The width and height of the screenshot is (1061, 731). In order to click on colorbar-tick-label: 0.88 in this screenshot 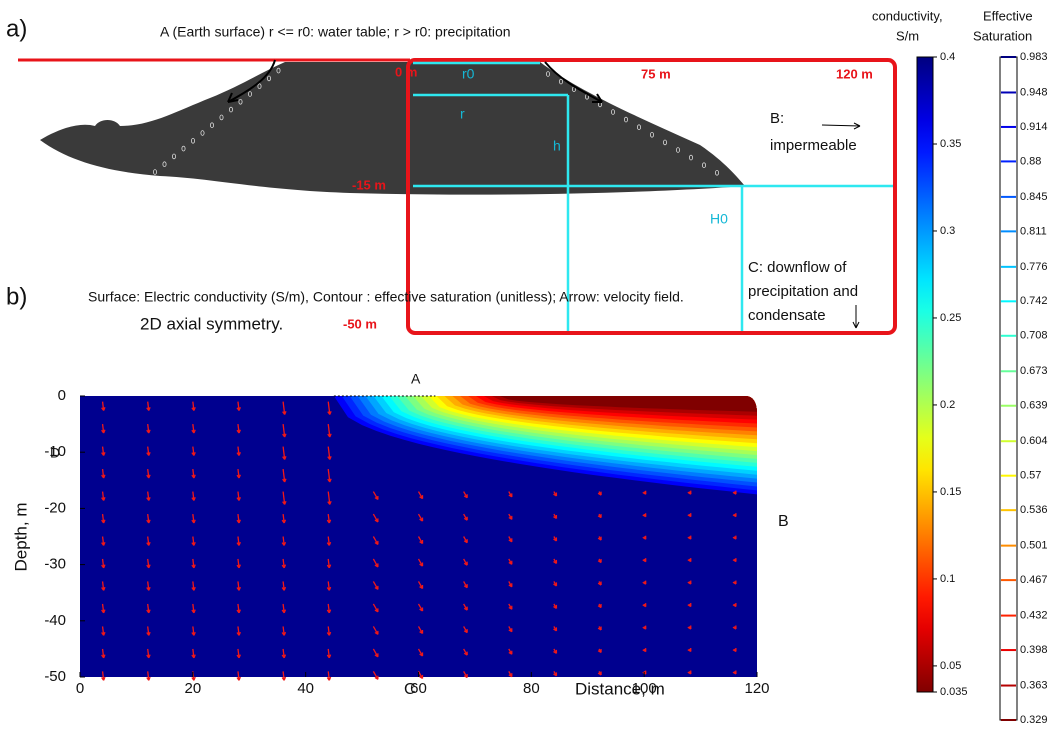, I will do `click(1030, 161)`.